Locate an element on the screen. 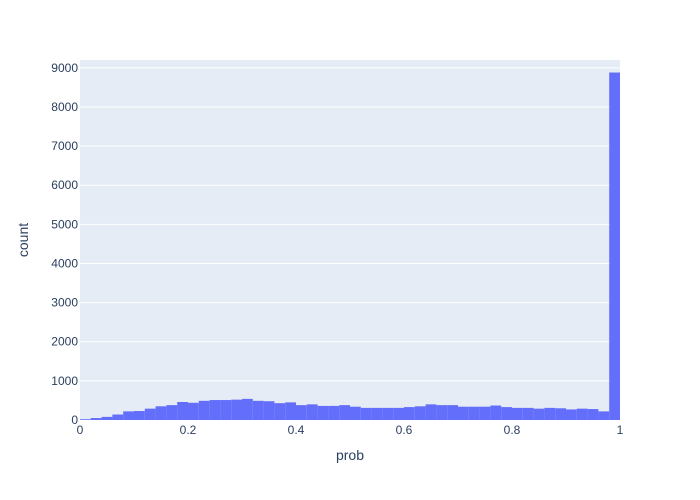 The height and width of the screenshot is (500, 700). x-tick-label: 0.4 is located at coordinates (296, 430).